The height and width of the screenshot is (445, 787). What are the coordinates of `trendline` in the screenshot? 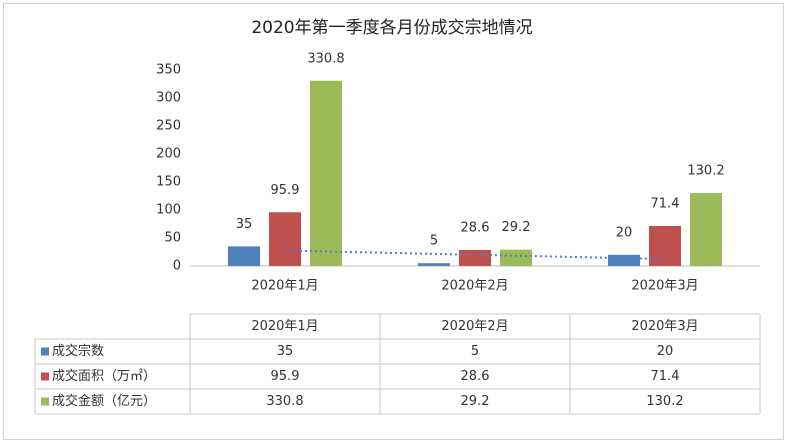 It's located at (475, 254).